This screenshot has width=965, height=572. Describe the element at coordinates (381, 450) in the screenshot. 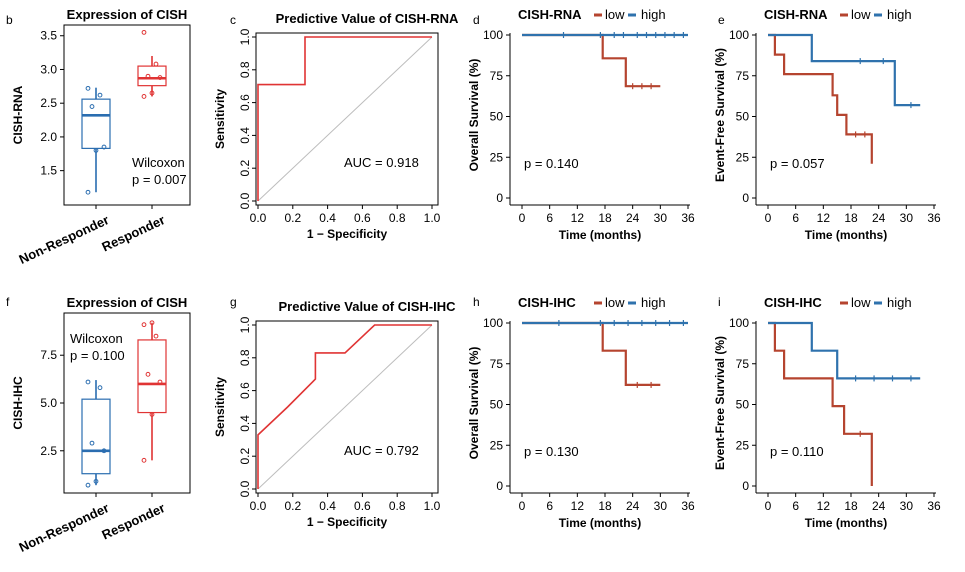

I see `panel-g-auc-annotation: AUC = 0.792` at that location.